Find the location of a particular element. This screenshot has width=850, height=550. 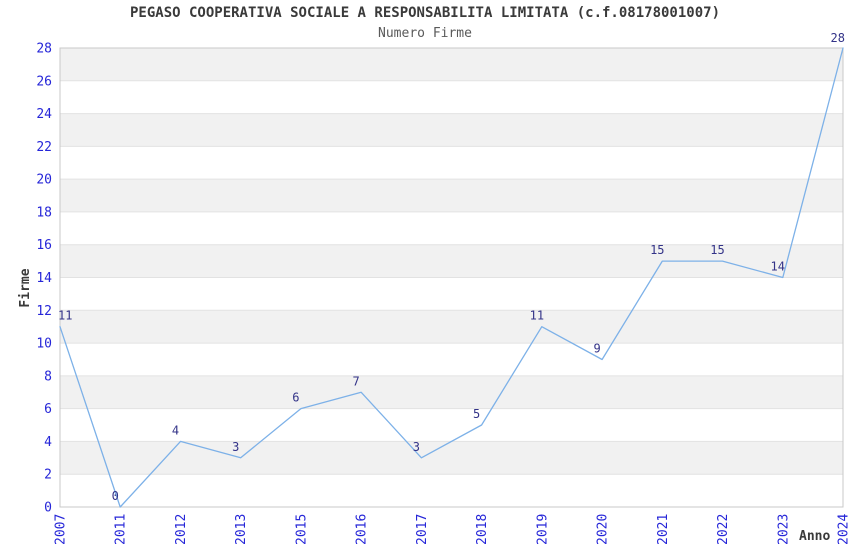

x-tick-label: 2023 is located at coordinates (783, 529).